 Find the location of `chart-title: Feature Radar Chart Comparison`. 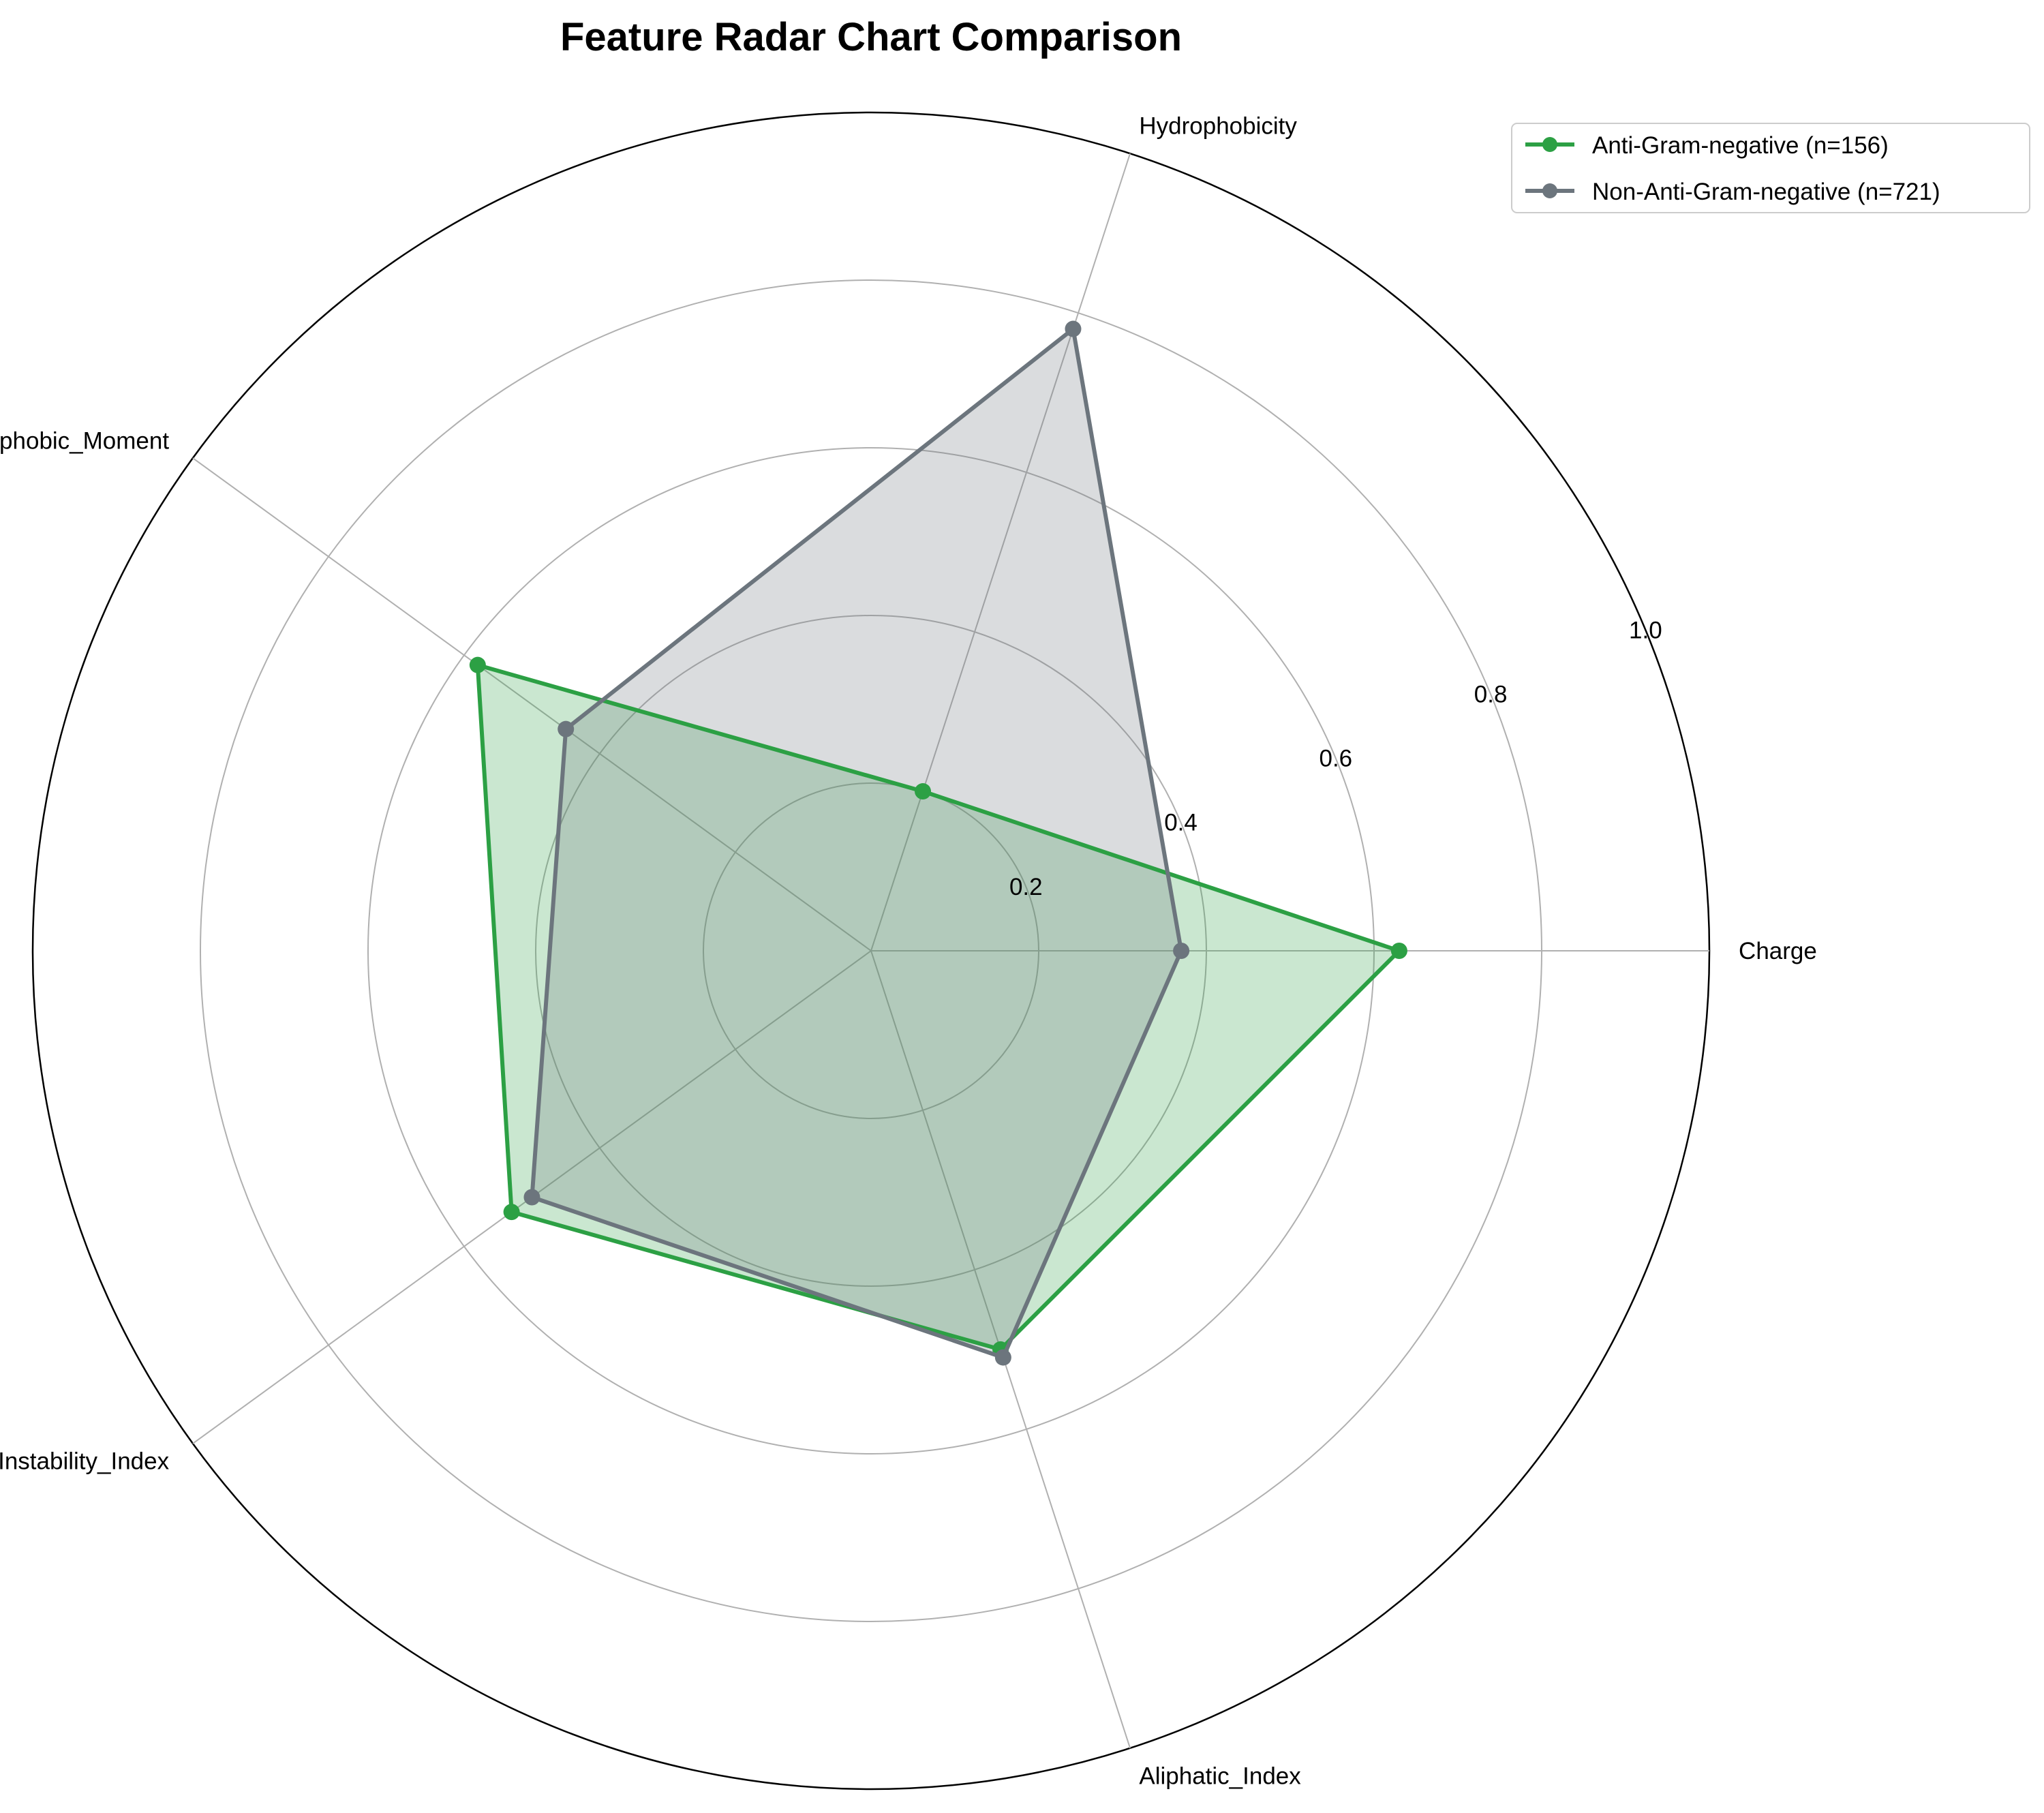

chart-title: Feature Radar Chart Comparison is located at coordinates (871, 37).